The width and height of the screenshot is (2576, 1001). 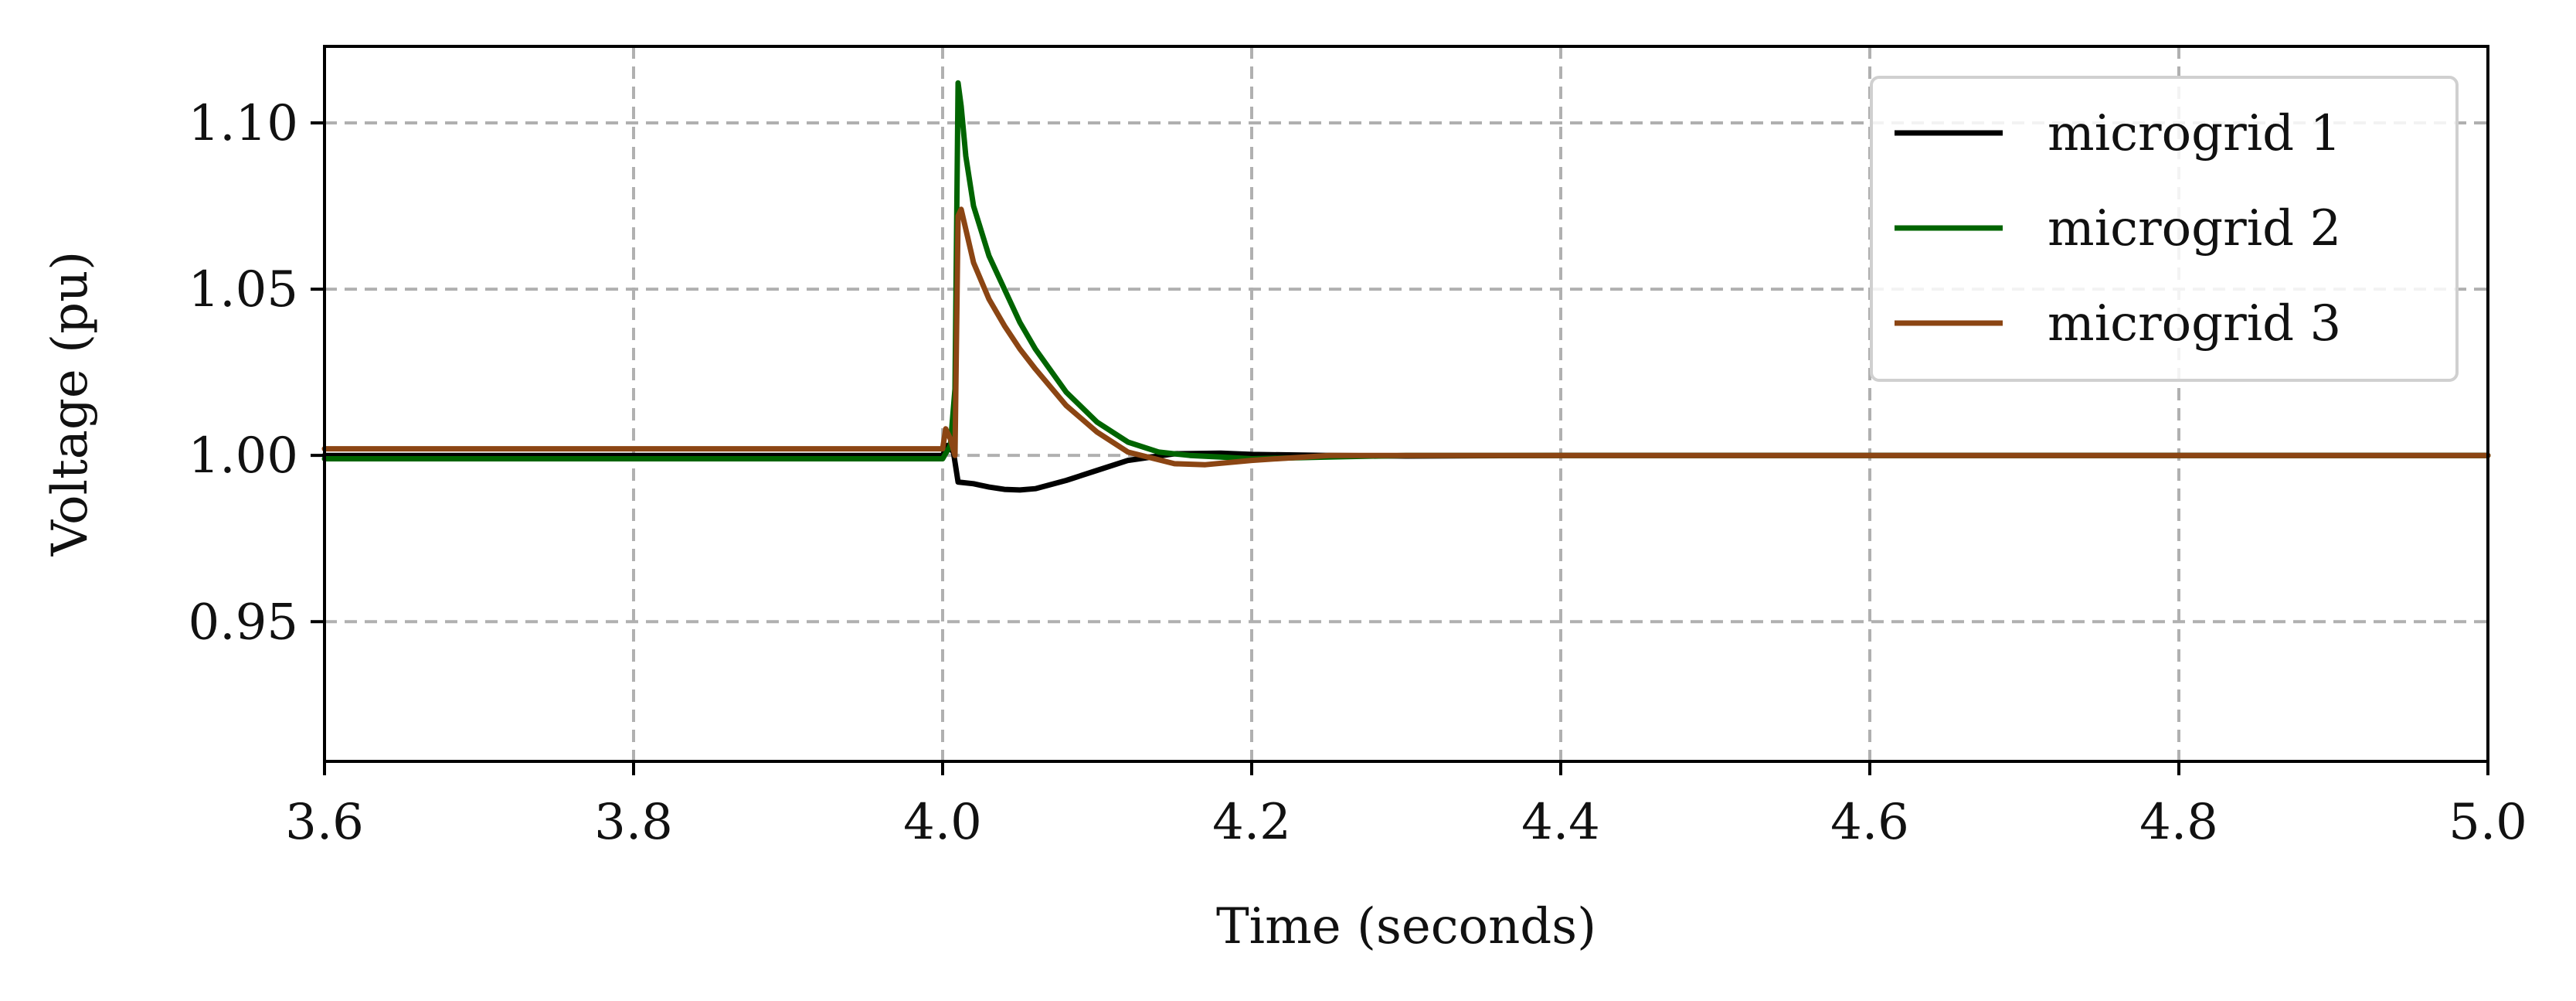 I want to click on legend-label-microgrid-1: microgrid 1, so click(x=2194, y=133).